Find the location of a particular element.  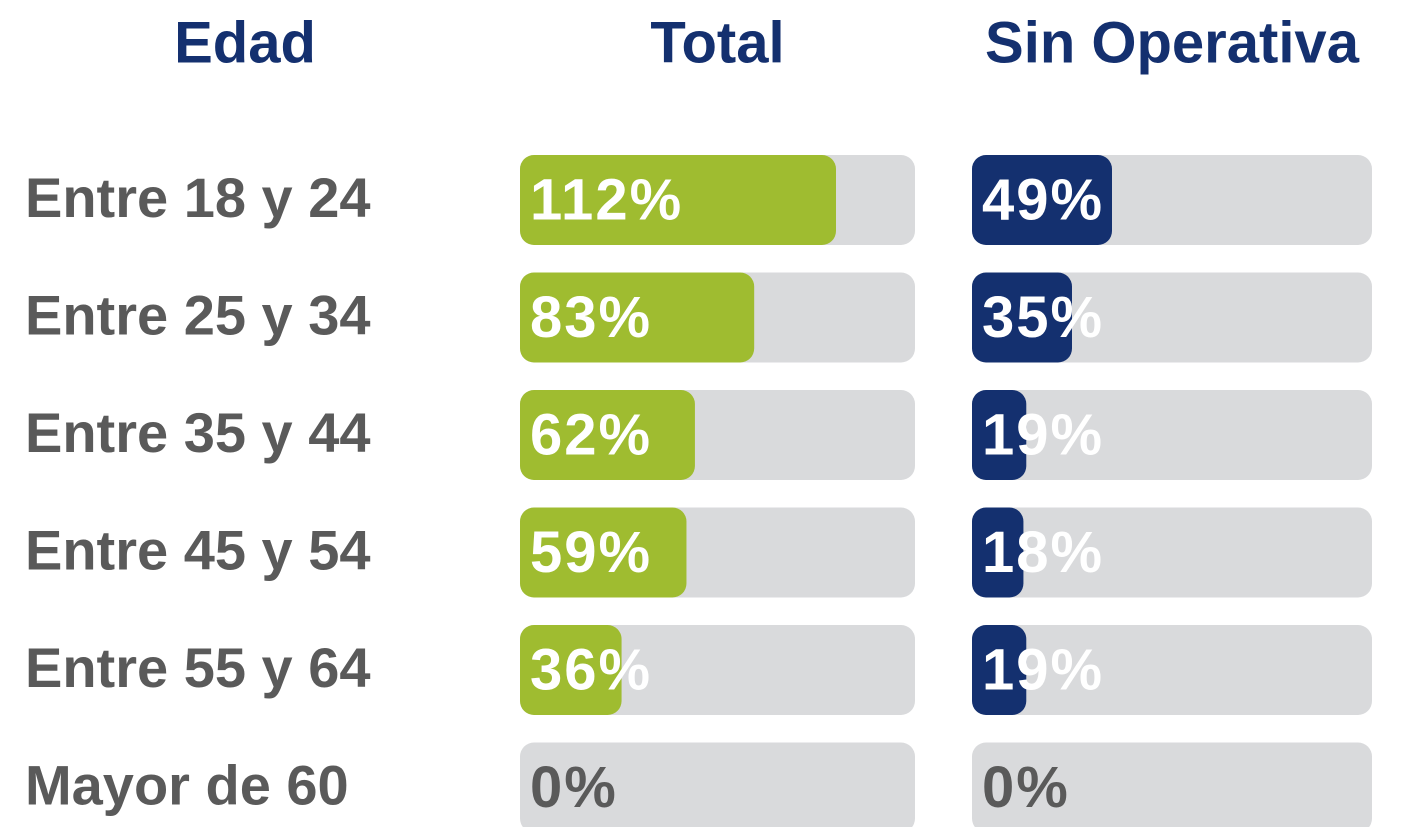

series-title: Total is located at coordinates (717, 42).